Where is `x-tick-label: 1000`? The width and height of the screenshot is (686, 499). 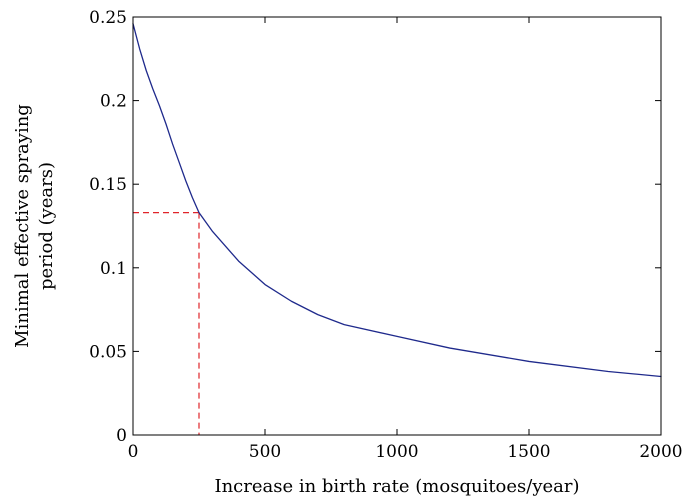 x-tick-label: 1000 is located at coordinates (396, 452).